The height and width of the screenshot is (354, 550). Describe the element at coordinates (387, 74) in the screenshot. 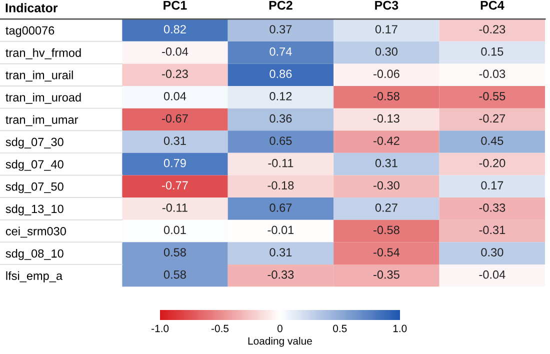

I see `data-label: -0.06` at that location.